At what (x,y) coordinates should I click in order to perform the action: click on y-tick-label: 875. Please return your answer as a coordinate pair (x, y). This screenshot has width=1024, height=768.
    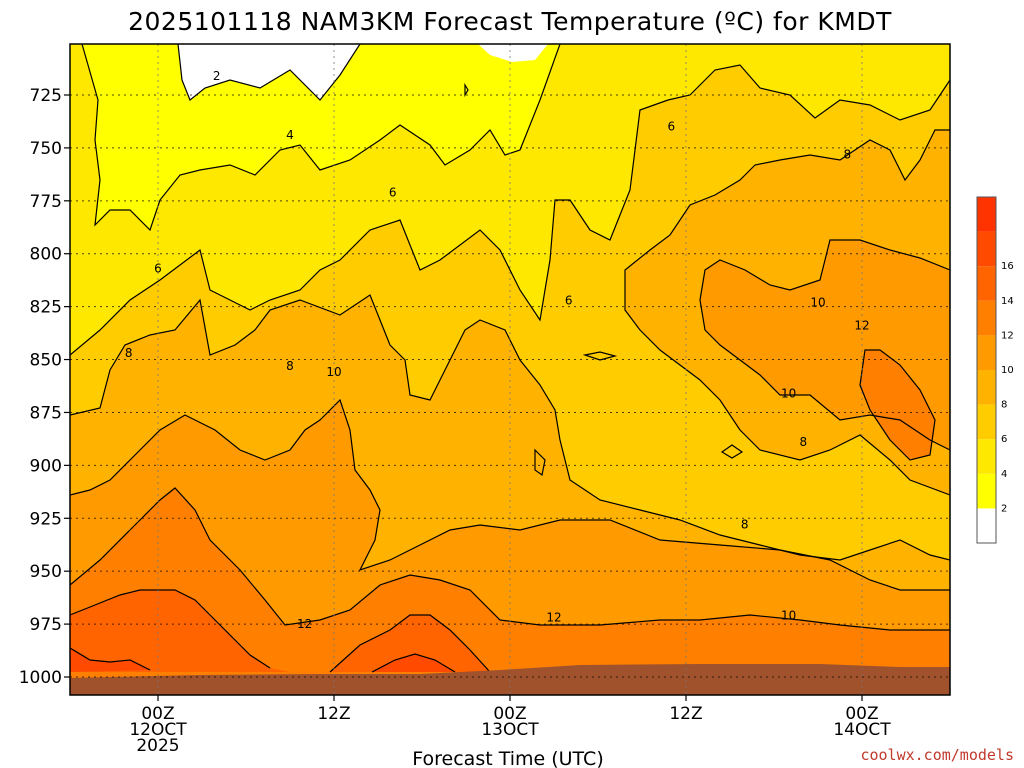
    Looking at the image, I should click on (46, 413).